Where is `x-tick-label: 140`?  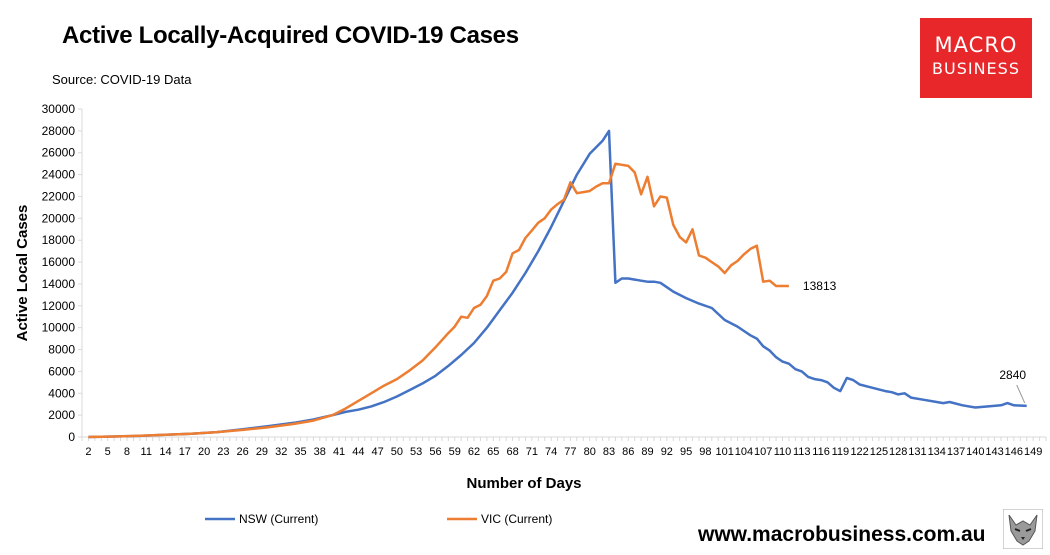
x-tick-label: 140 is located at coordinates (975, 452).